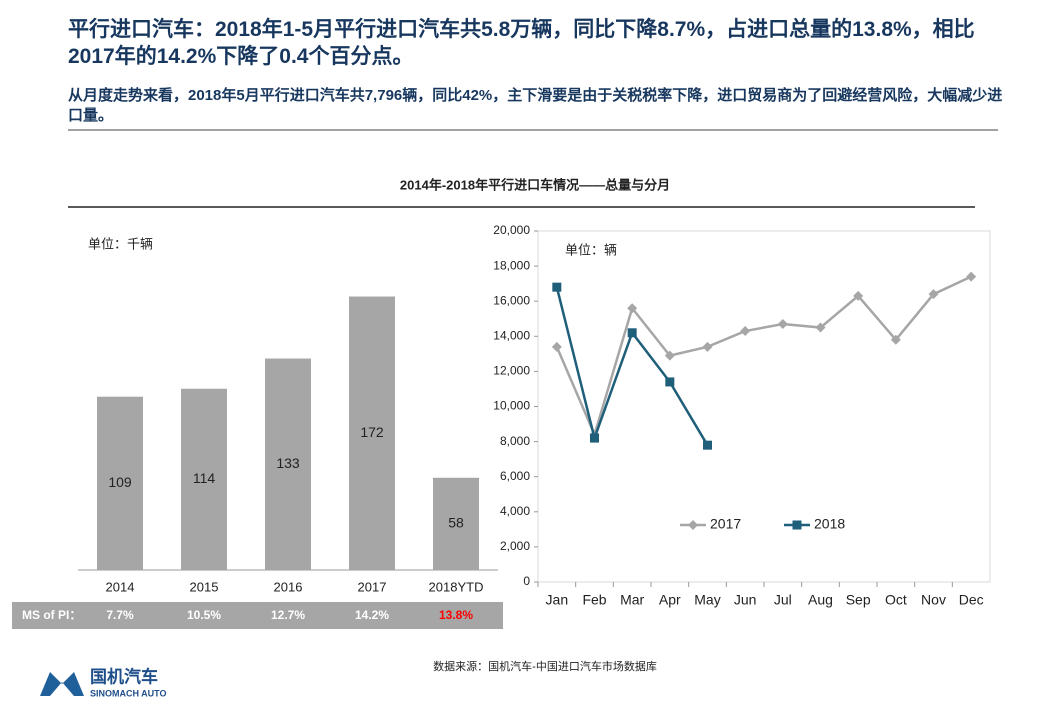 This screenshot has width=1040, height=720. Describe the element at coordinates (511, 230) in the screenshot. I see `y-tick-label: 20,000` at that location.